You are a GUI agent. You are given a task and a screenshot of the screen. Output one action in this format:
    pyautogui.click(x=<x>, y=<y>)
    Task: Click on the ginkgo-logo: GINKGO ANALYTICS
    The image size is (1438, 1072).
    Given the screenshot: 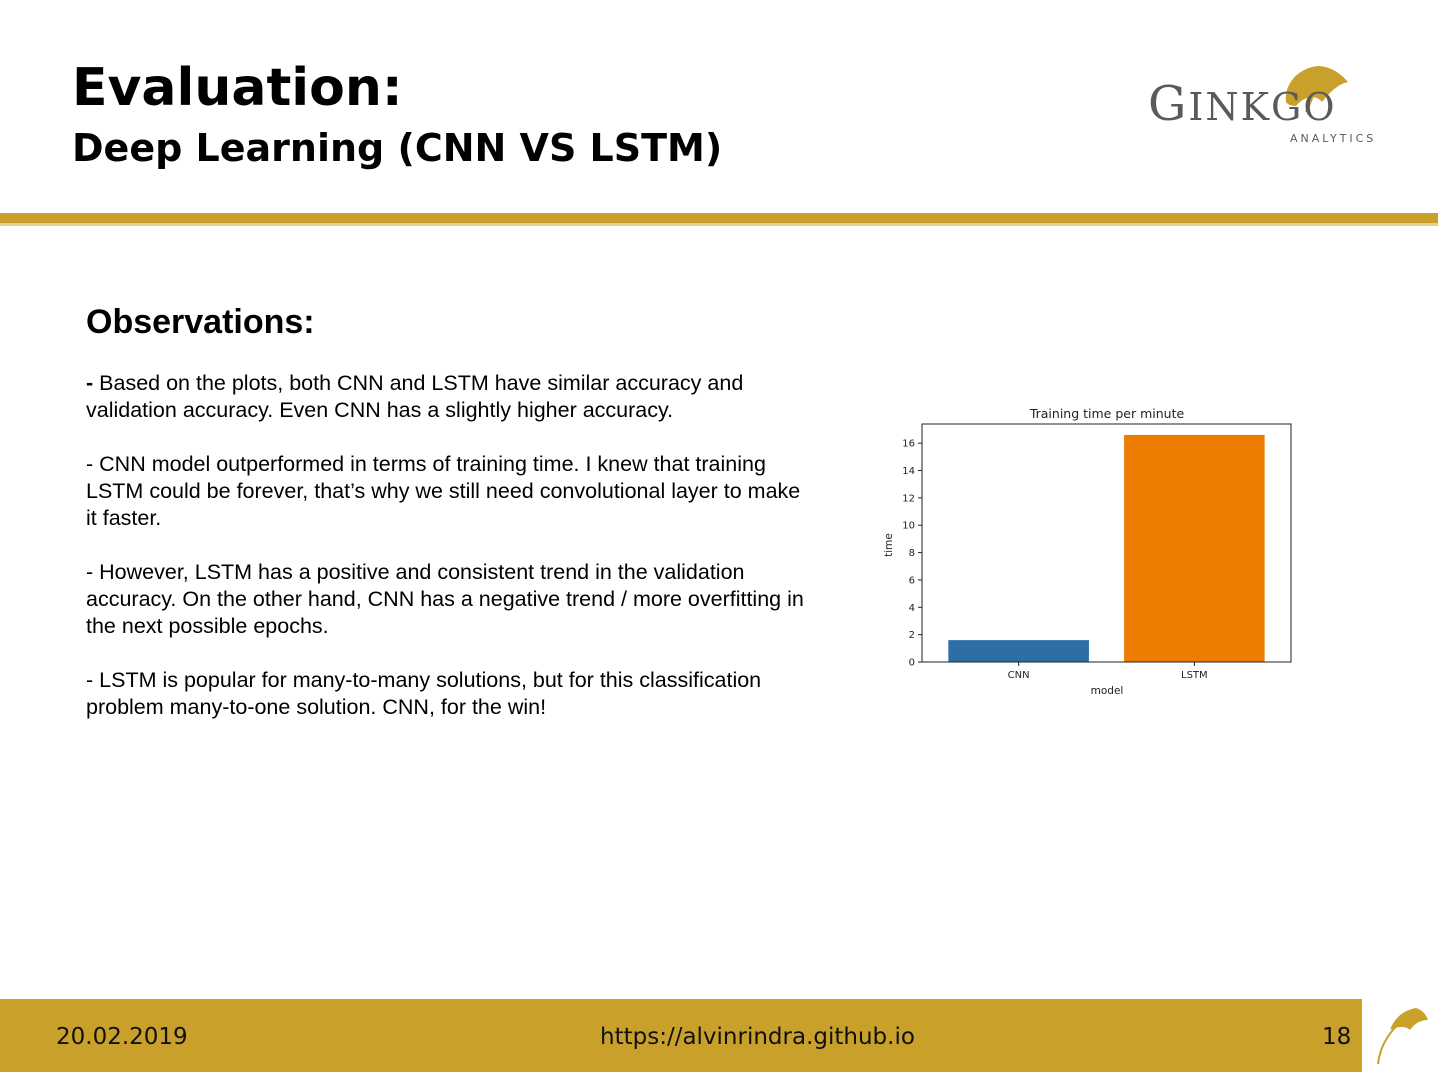 What is the action you would take?
    pyautogui.click(x=1268, y=108)
    